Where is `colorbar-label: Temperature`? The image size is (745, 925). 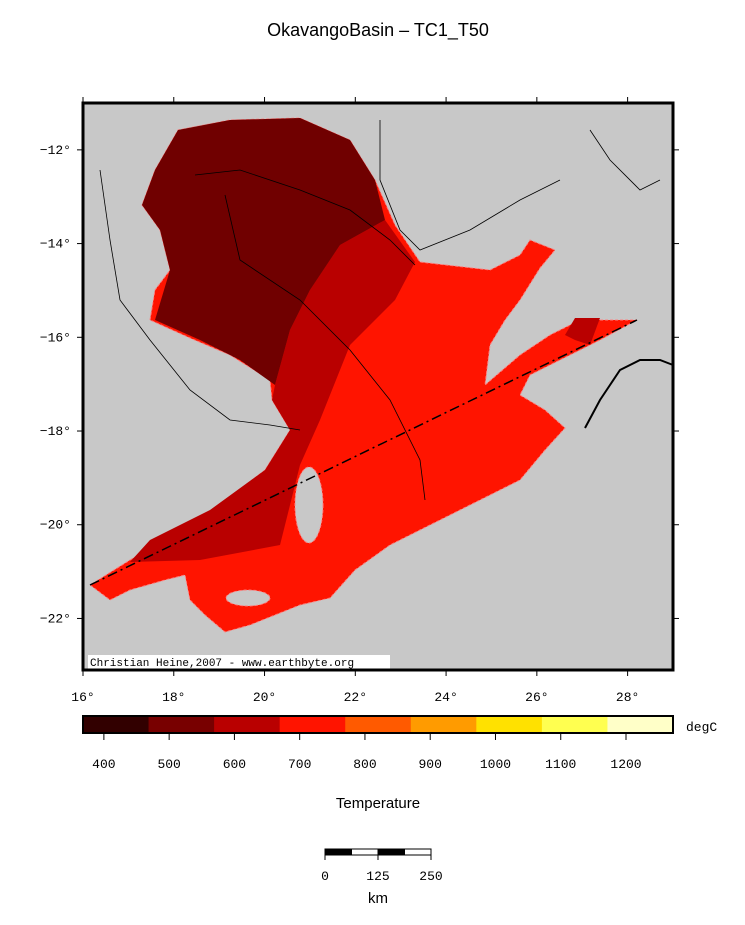 colorbar-label: Temperature is located at coordinates (378, 803).